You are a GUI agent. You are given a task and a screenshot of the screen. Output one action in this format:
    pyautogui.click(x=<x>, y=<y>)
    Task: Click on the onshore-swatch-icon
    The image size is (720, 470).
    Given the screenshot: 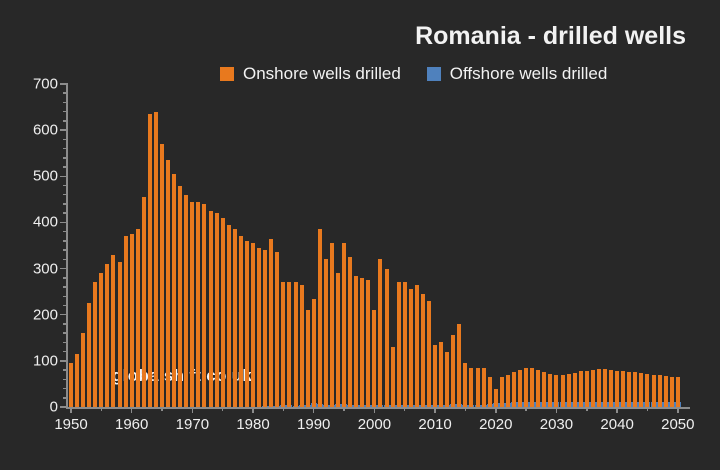 What is the action you would take?
    pyautogui.click(x=227, y=74)
    